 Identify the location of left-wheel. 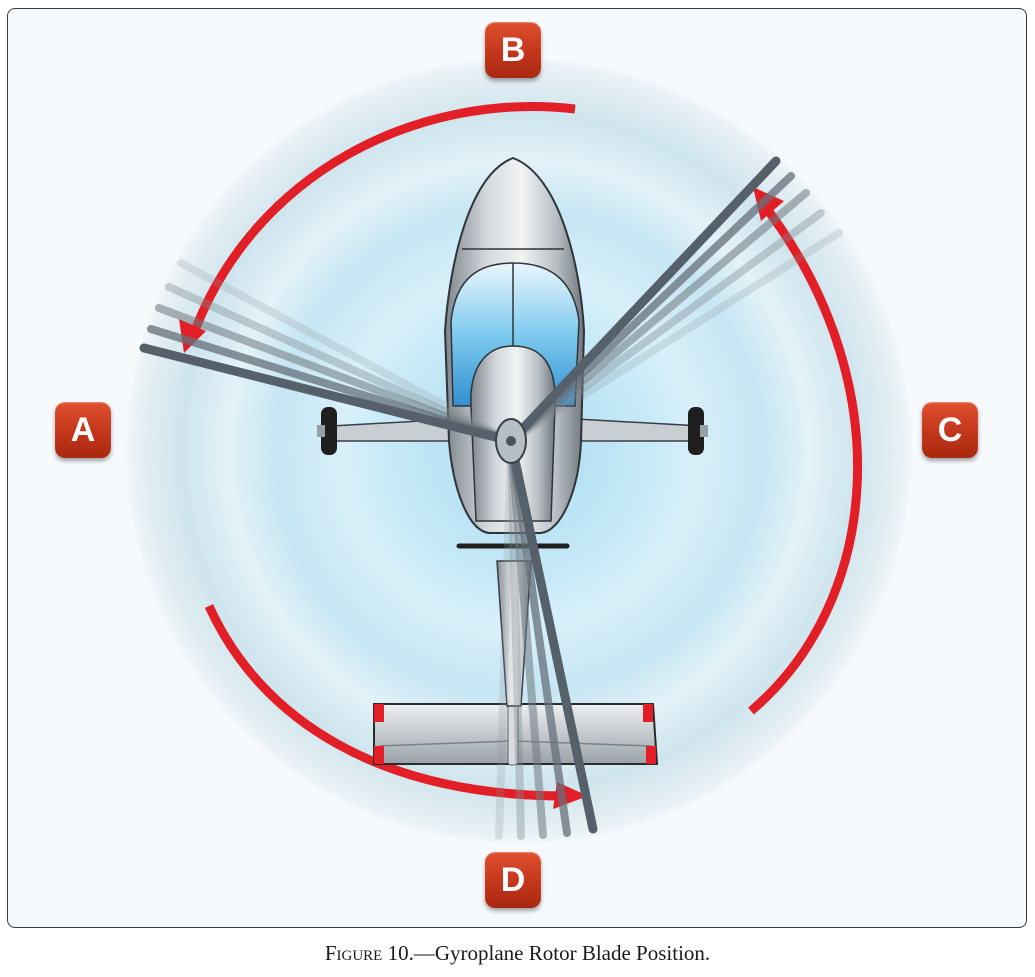
(329, 431).